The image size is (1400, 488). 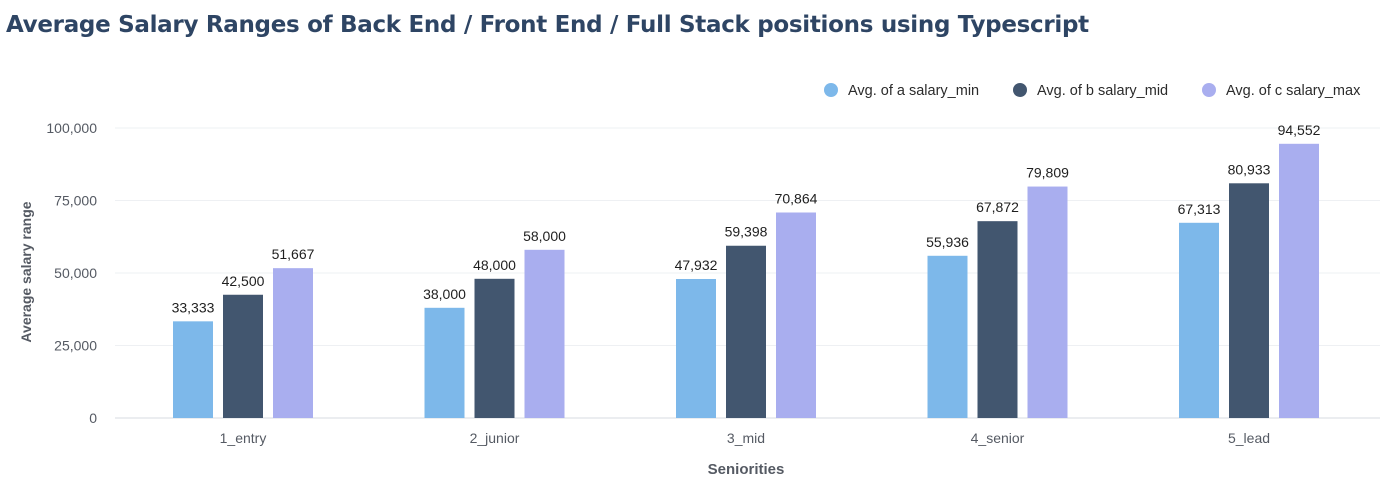 What do you see at coordinates (947, 242) in the screenshot?
I see `data-label: 55,936` at bounding box center [947, 242].